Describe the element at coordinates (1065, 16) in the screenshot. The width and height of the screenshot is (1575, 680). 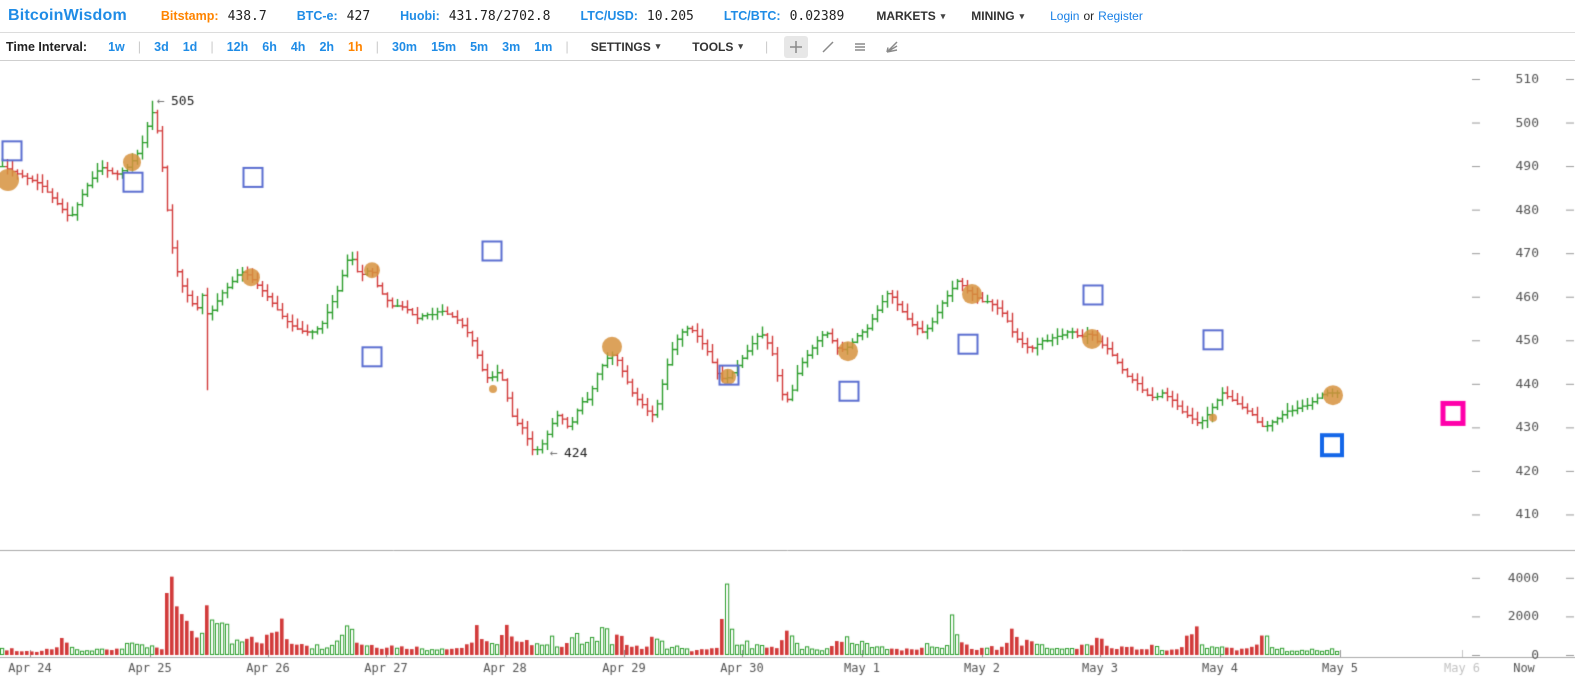
I see `login-link: Login` at that location.